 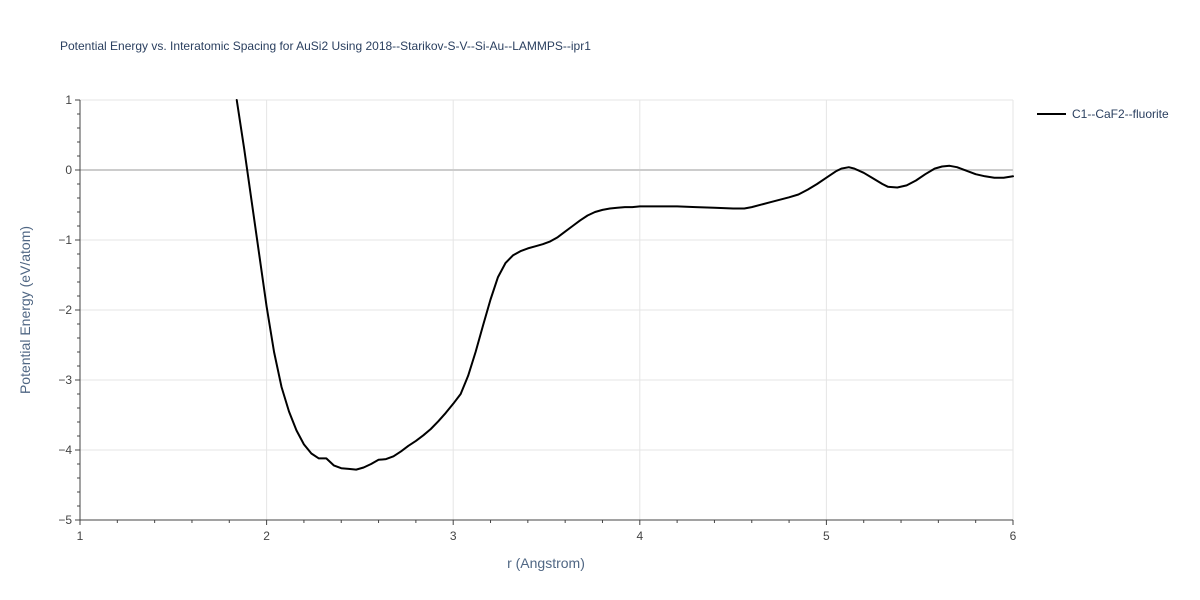 What do you see at coordinates (65, 520) in the screenshot?
I see `y-tick-label: −5` at bounding box center [65, 520].